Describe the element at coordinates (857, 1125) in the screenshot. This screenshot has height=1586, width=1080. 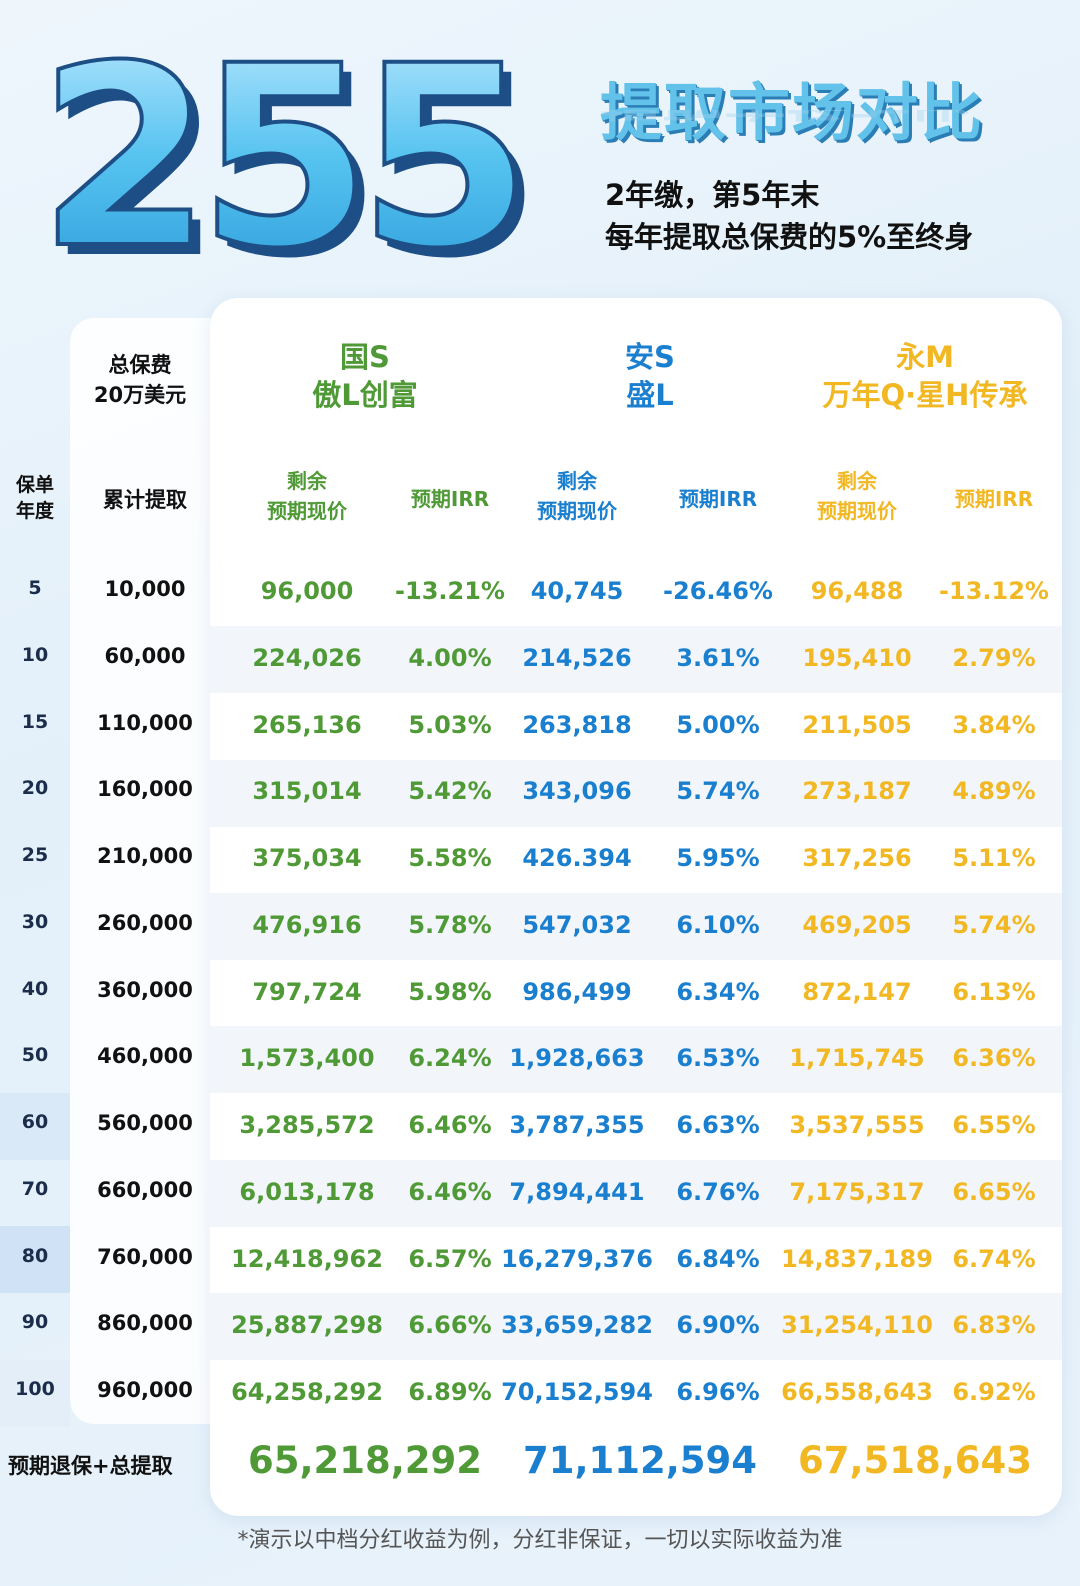
I see `company-3-value: 3,537,555` at that location.